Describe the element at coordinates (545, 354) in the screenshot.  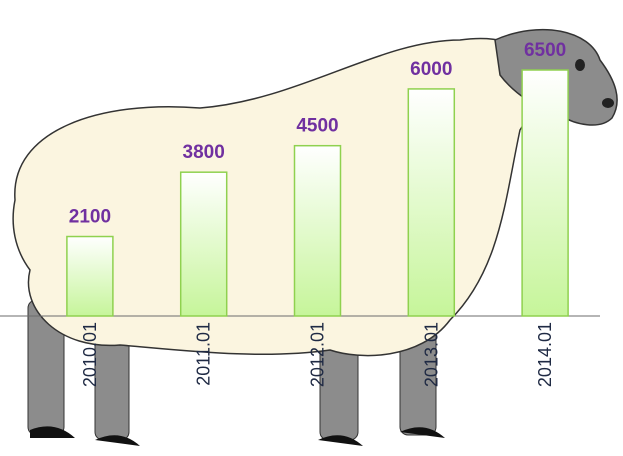
I see `x-tick-label: 2014.01` at that location.